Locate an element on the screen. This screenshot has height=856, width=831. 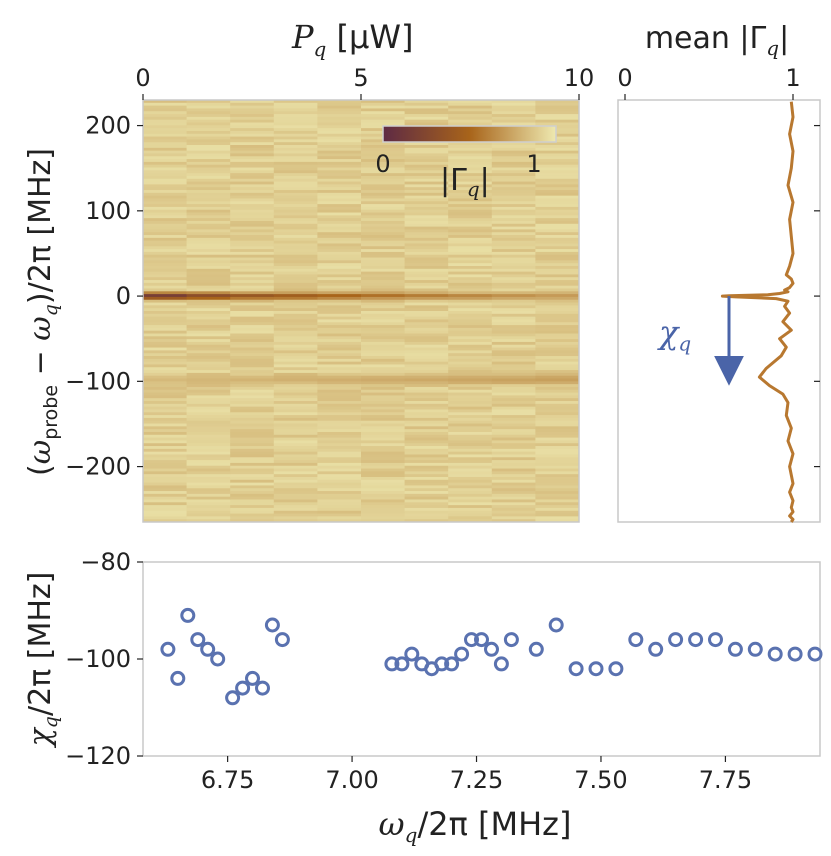
chi-y-label-chi: χ is located at coordinates (40, 737).